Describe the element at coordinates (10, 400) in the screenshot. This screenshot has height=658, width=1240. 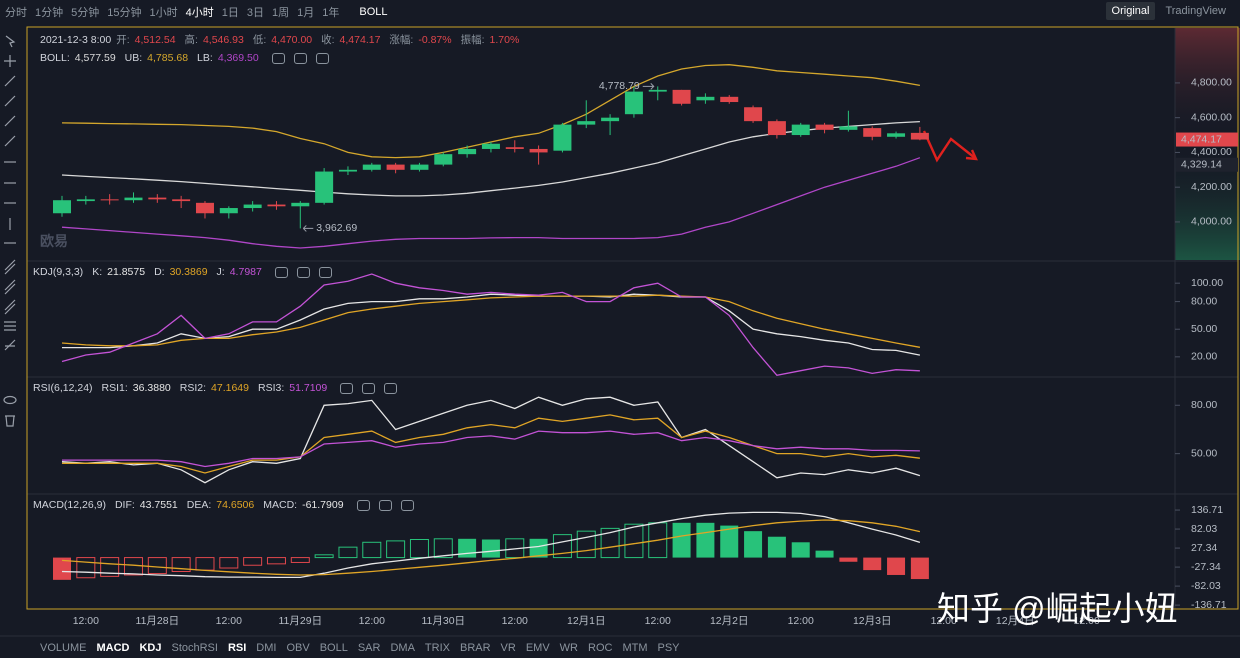
I see `tool-icon` at that location.